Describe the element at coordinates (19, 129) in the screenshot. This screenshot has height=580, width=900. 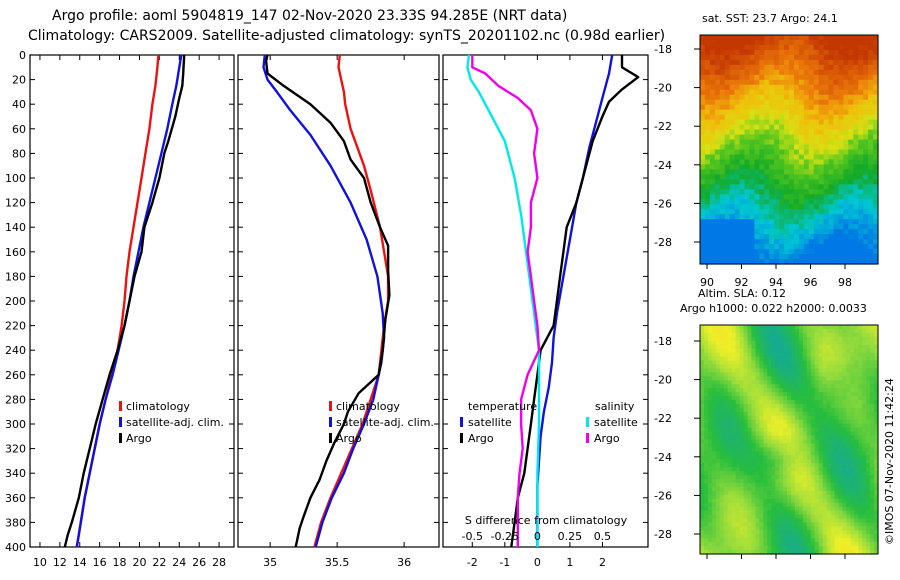
I see `y-tick-label: 60` at that location.